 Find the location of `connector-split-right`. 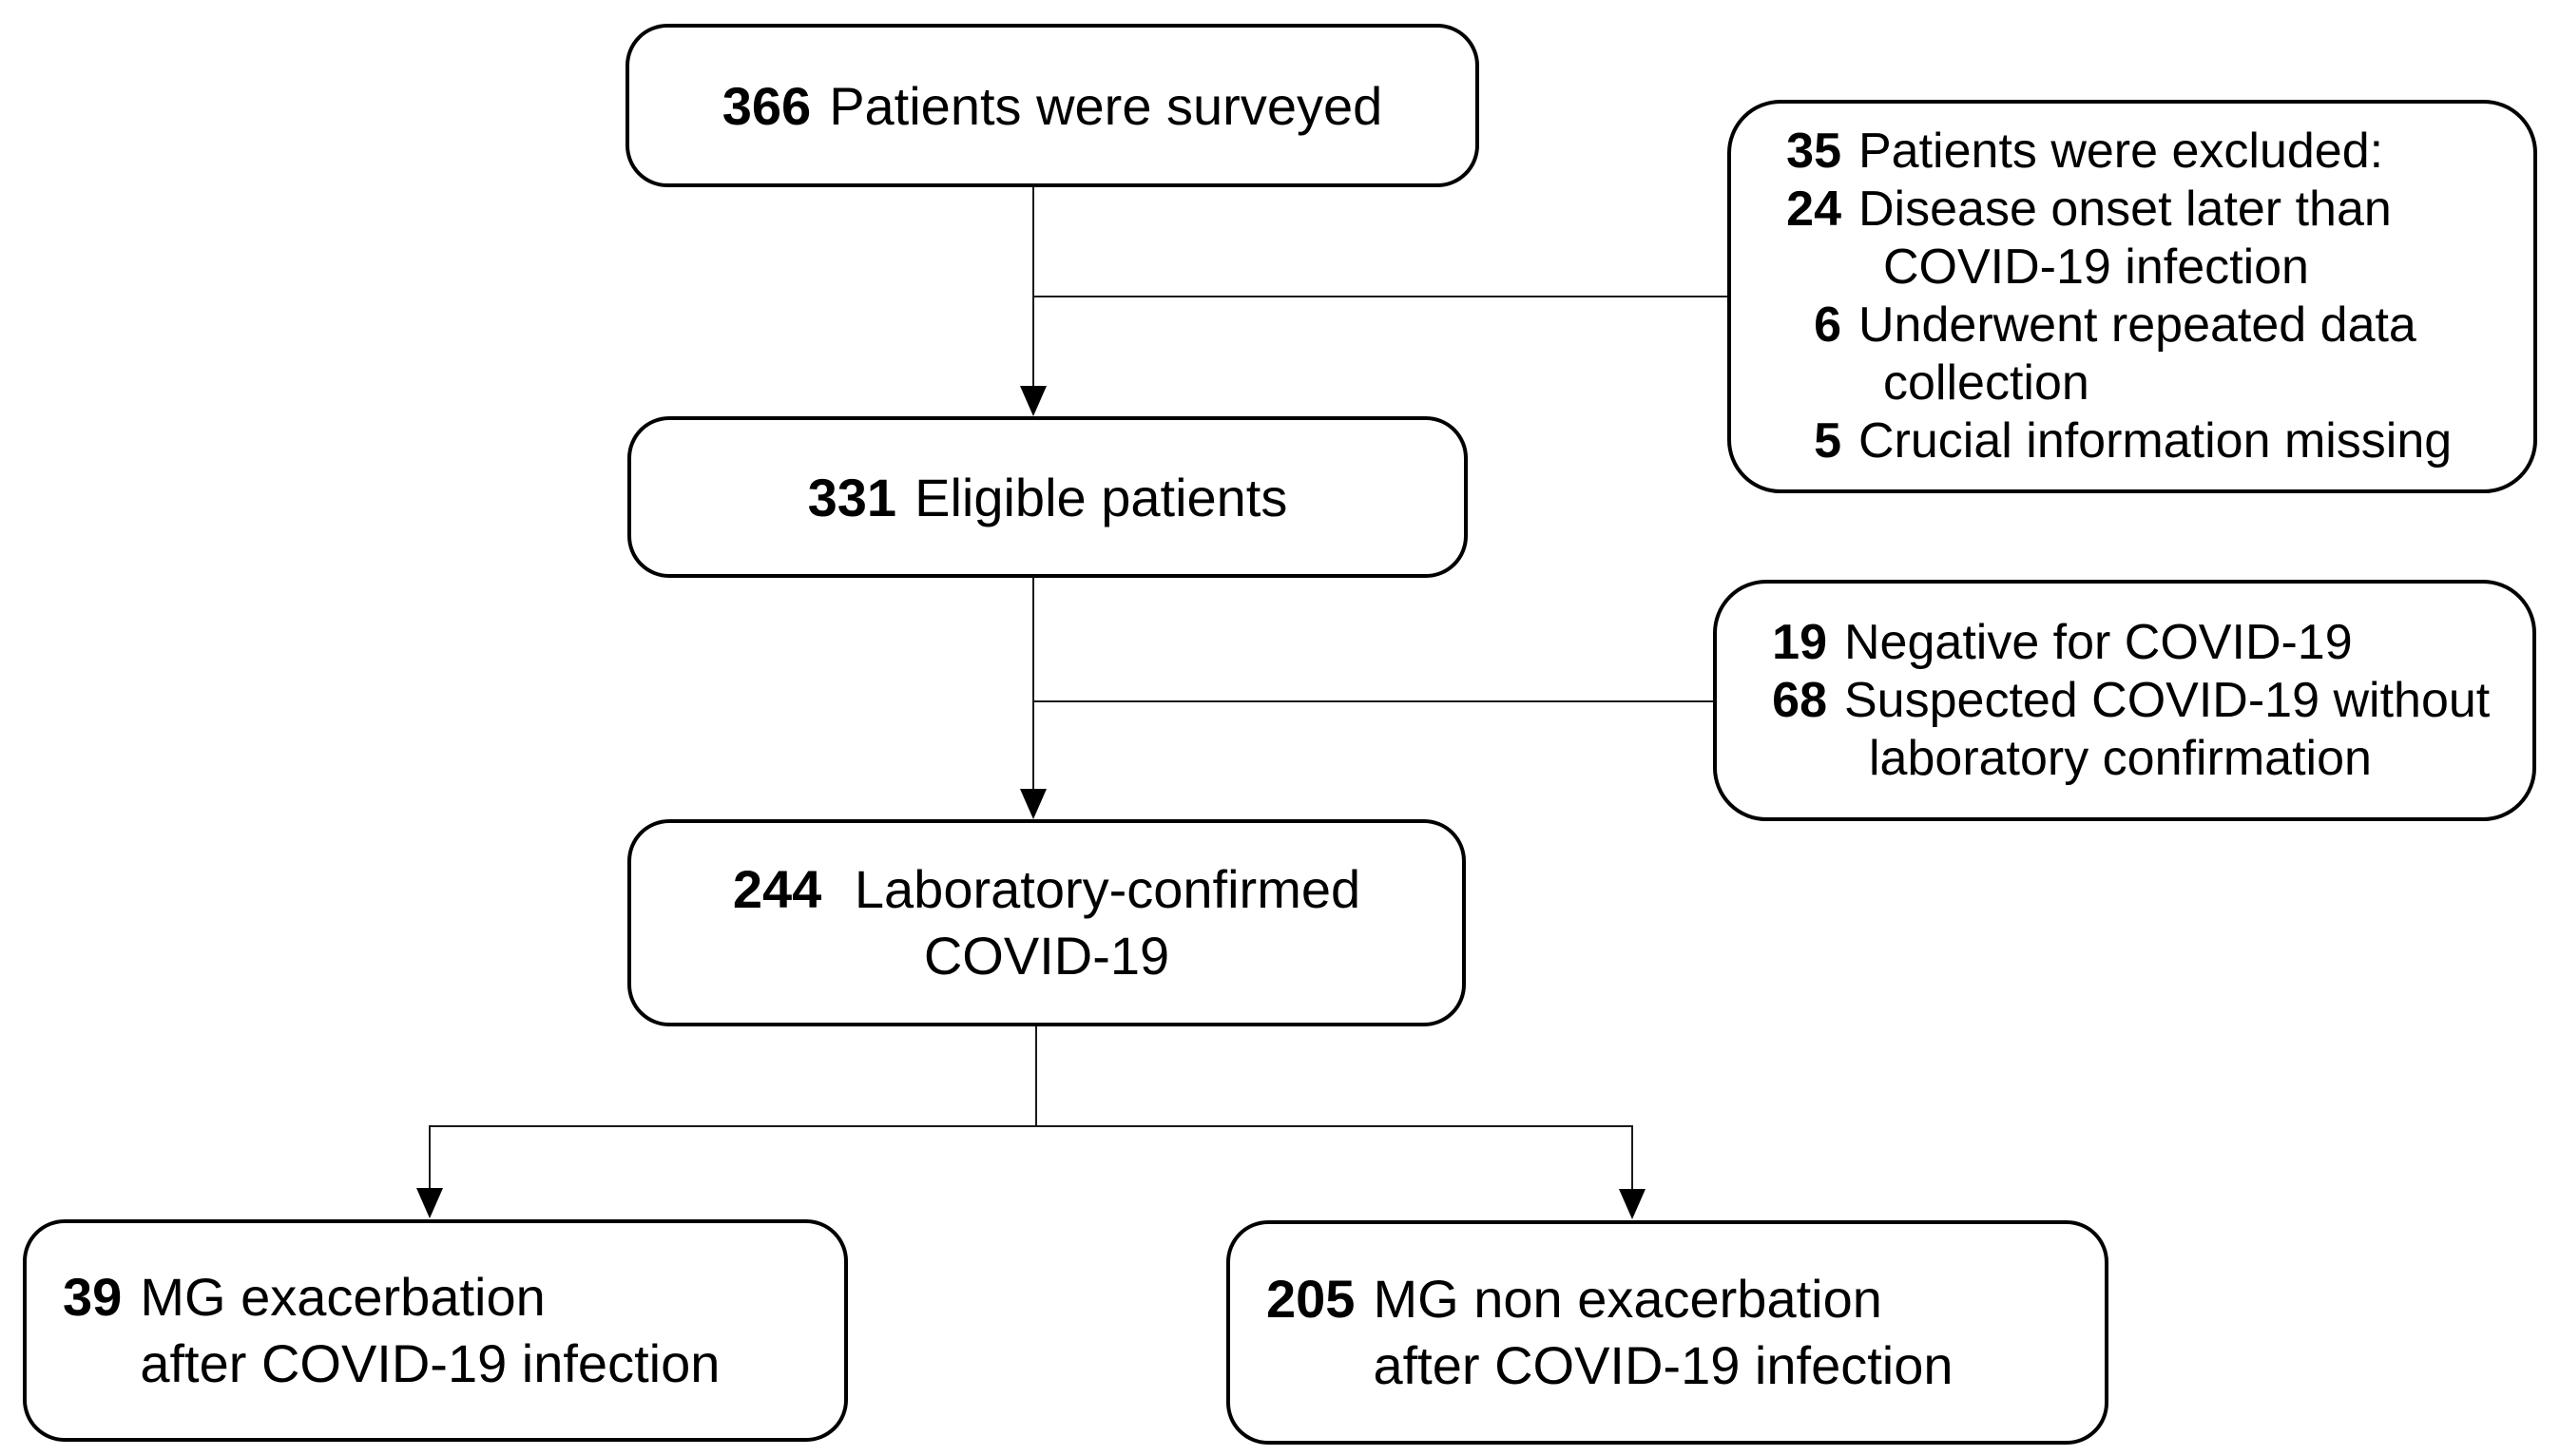

connector-split-right is located at coordinates (1632, 1159).